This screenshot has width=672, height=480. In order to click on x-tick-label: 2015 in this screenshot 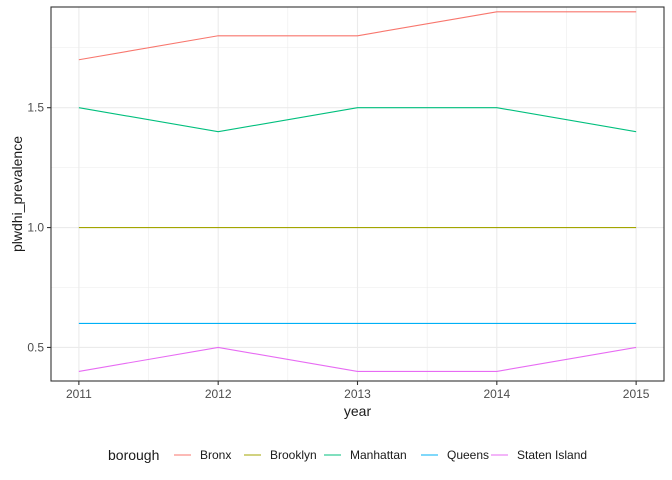, I will do `click(636, 394)`.